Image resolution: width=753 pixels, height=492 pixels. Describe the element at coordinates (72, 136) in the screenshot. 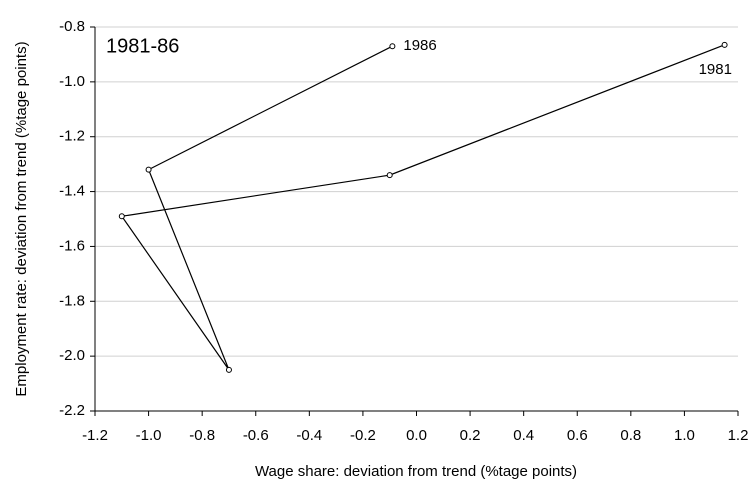

I see `y-tick-label: -1.2` at that location.